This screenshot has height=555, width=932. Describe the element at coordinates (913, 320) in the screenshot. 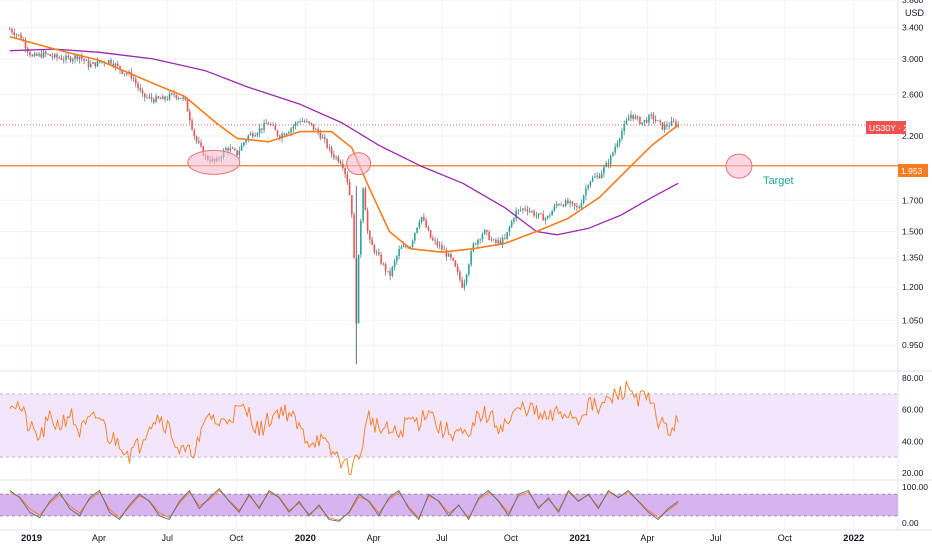

I see `y-tick-label: 1.050` at that location.